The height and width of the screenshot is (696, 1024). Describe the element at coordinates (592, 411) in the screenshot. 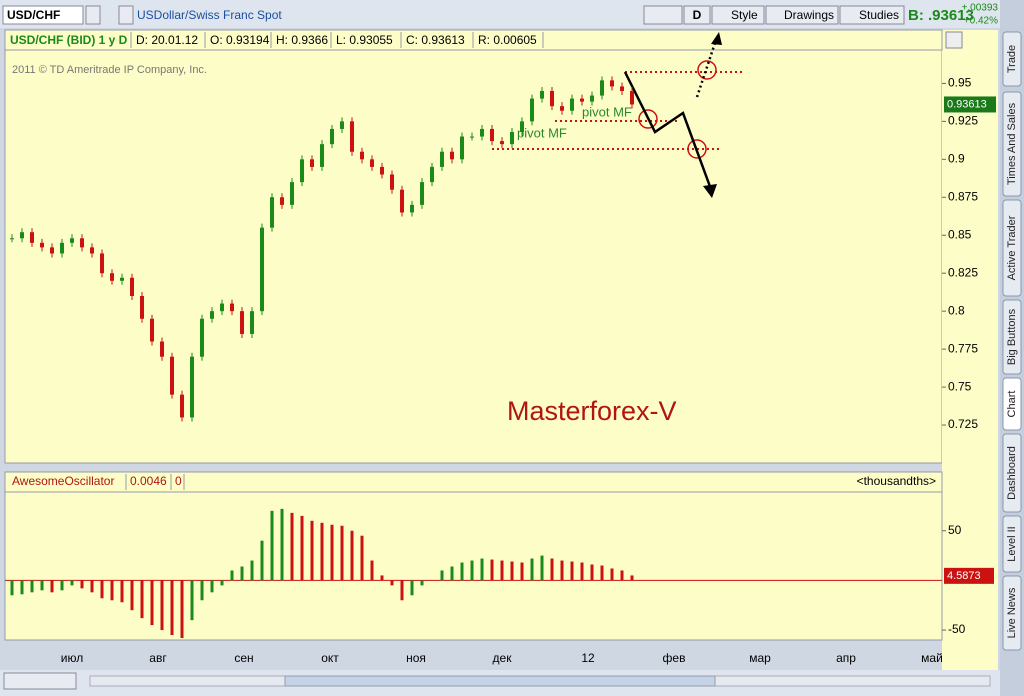

I see `watermark: Masterforex-V` at that location.